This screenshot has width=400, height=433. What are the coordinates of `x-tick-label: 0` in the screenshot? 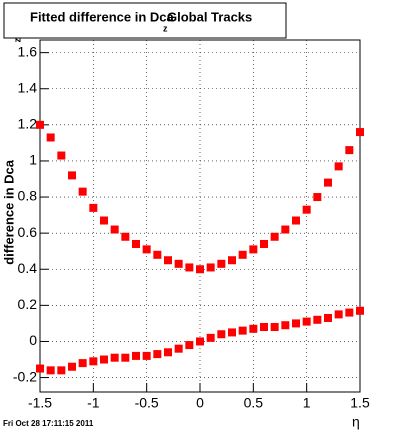 It's located at (200, 403).